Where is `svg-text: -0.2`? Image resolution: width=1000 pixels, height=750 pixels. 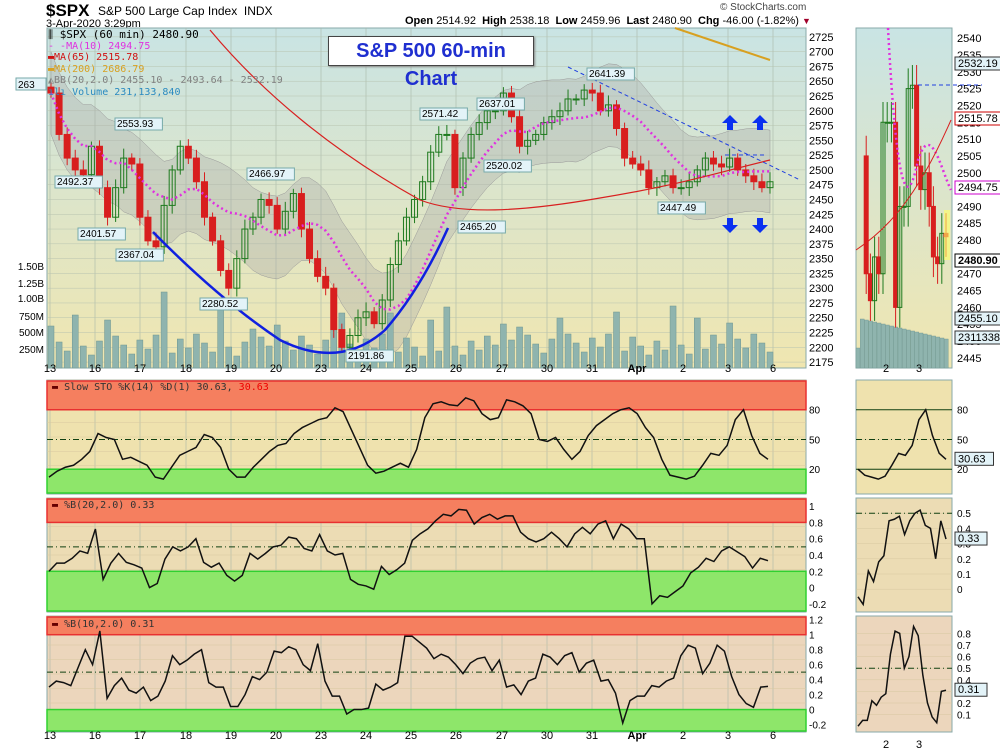 svg-text: -0.2 is located at coordinates (818, 726).